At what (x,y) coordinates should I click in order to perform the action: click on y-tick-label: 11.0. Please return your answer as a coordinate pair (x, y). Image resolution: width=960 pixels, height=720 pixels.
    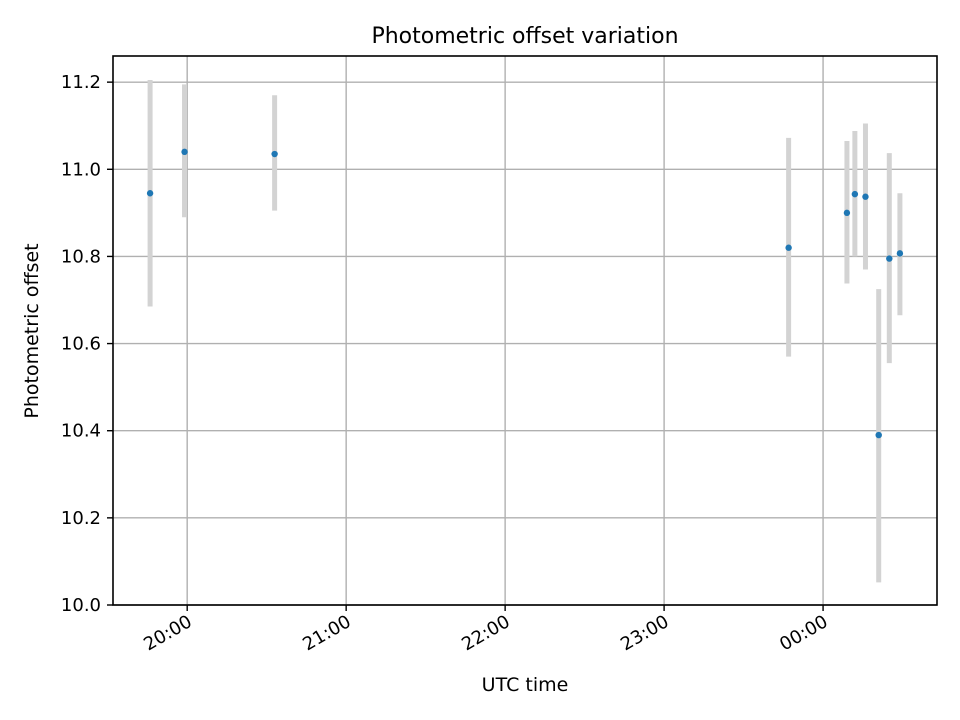
    Looking at the image, I should click on (81, 169).